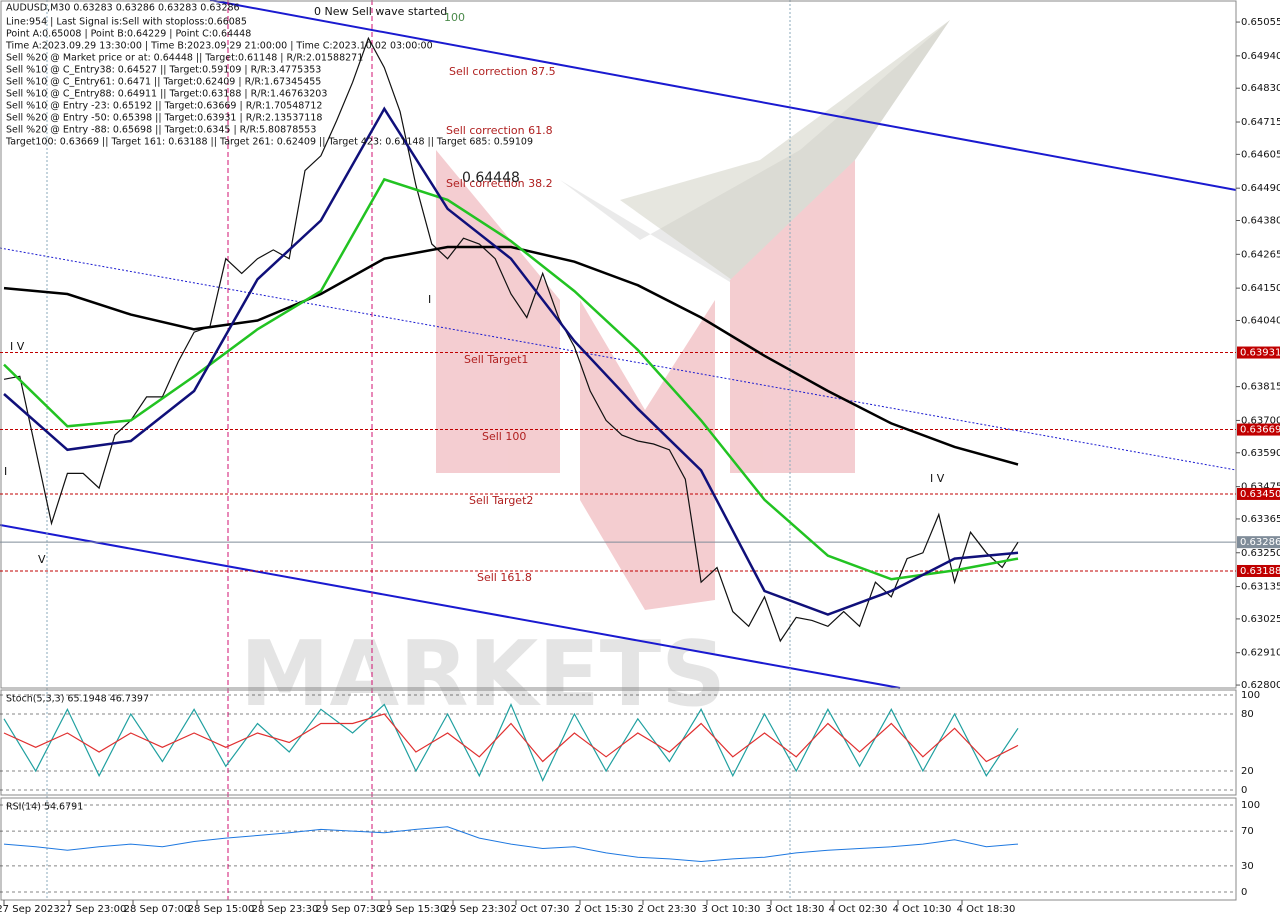 This screenshot has width=1280, height=924. I want to click on stoch-tick-label: 80, so click(1247, 714).